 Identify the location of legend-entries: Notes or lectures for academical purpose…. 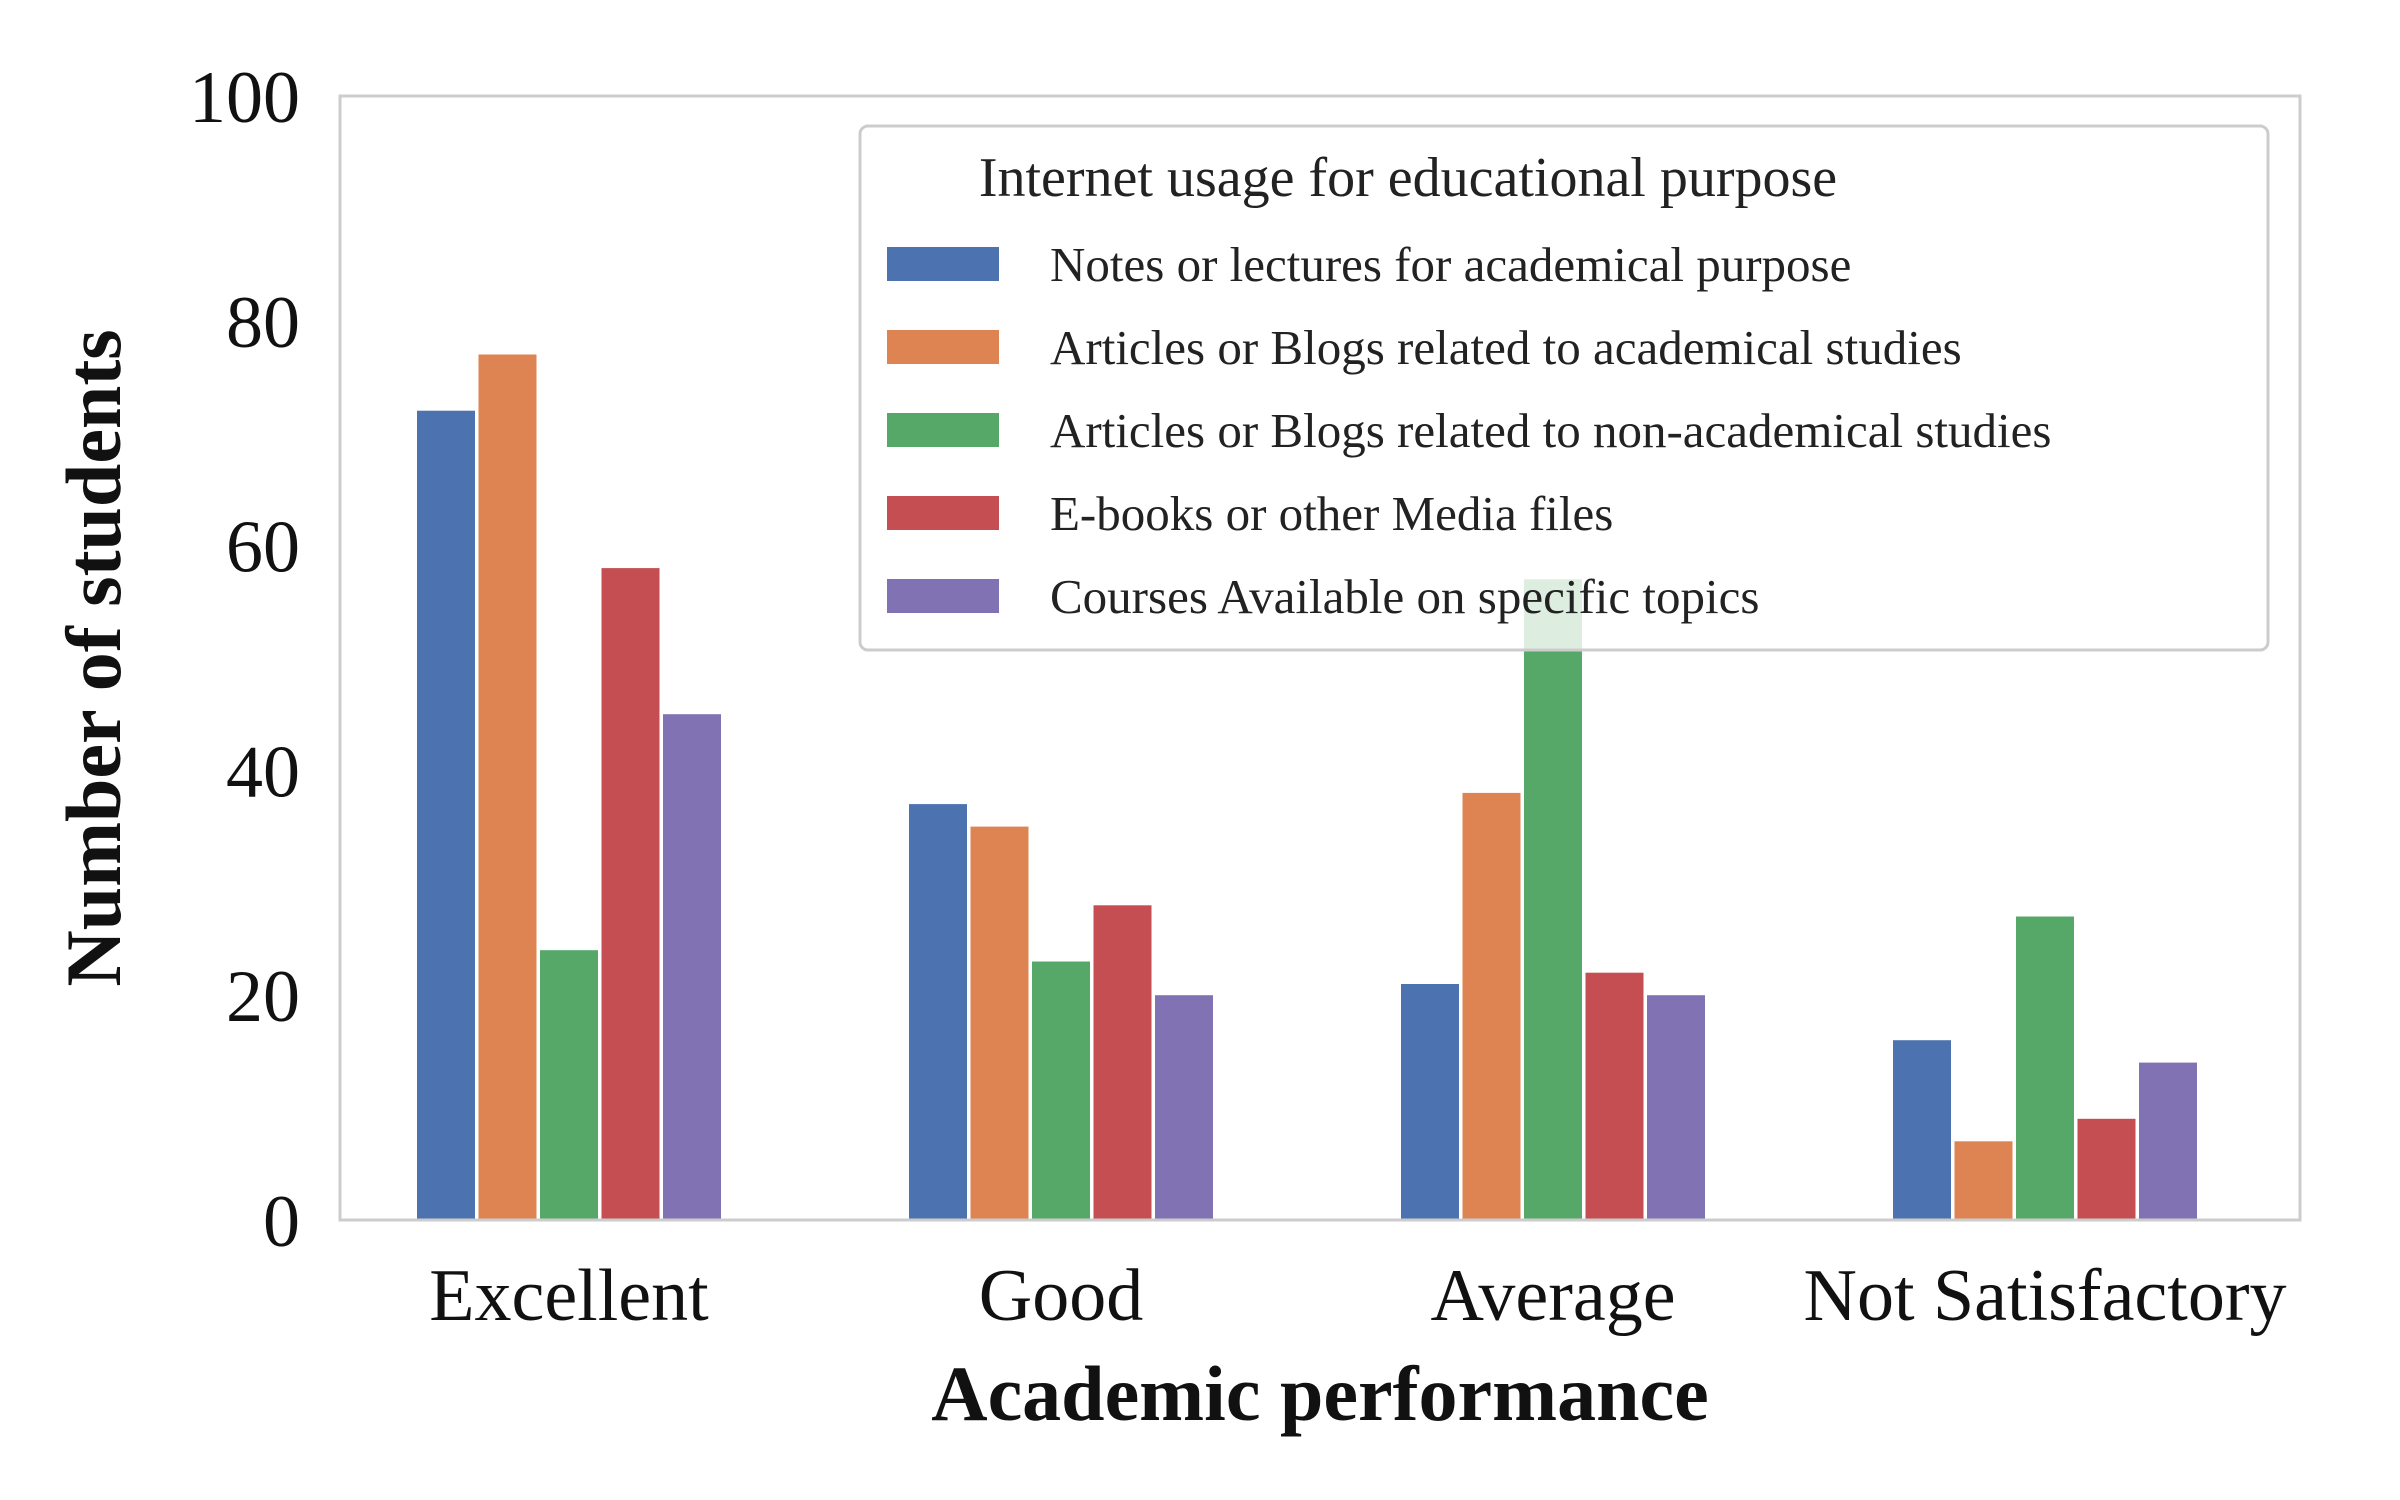
(1469, 430).